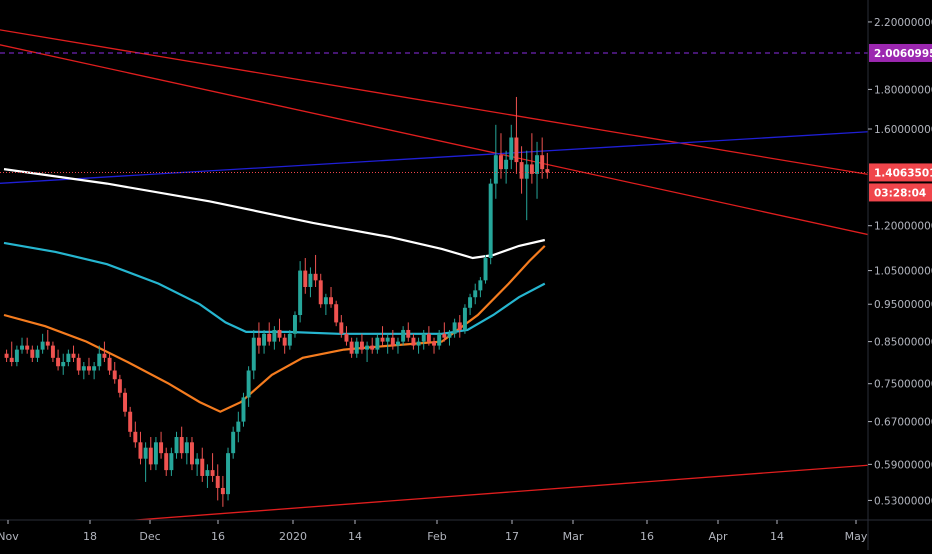 Image resolution: width=932 pixels, height=554 pixels. I want to click on last-price-label: 1.40635013, so click(903, 173).